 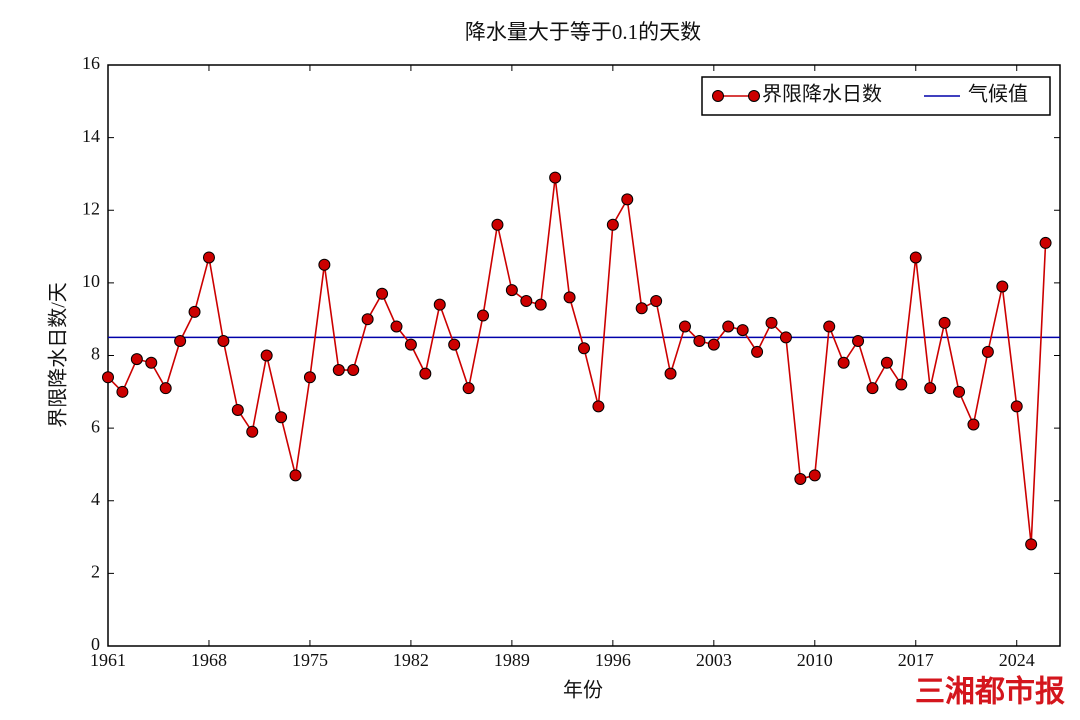 I want to click on y-tick-label: 8, so click(x=95, y=354).